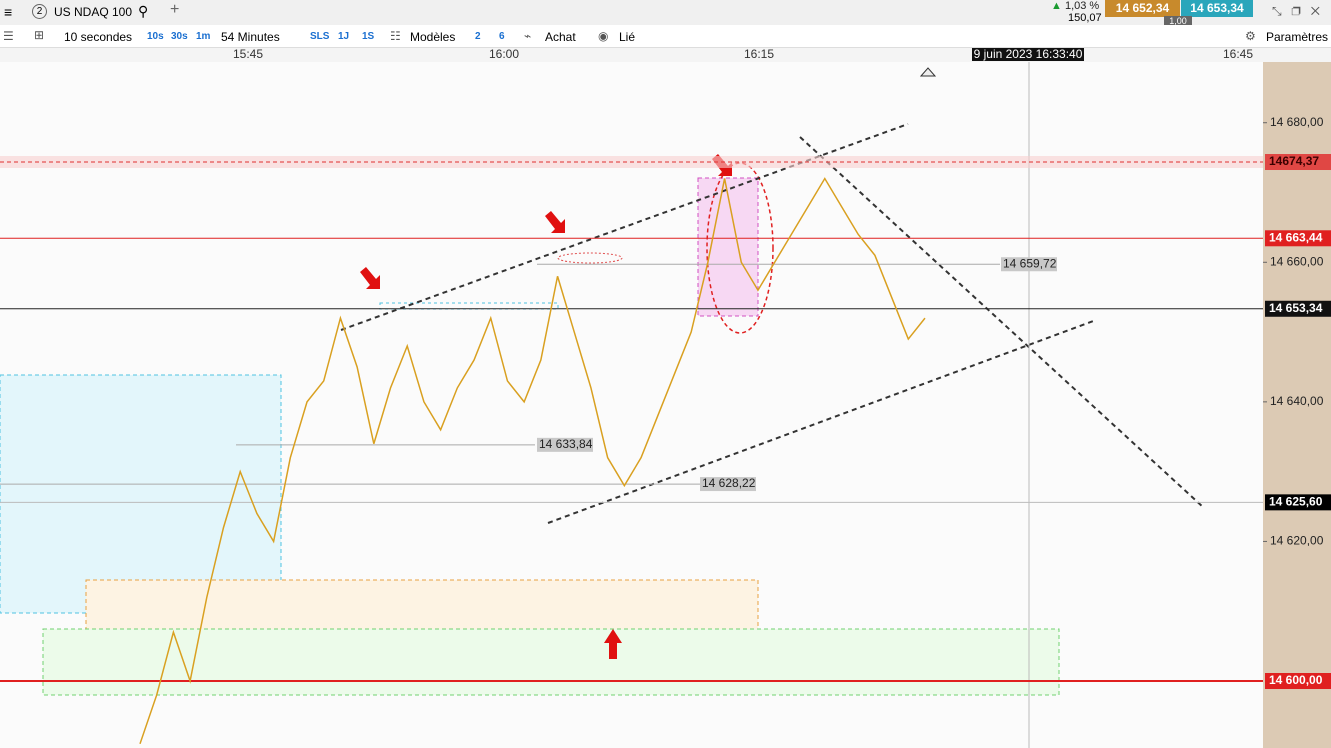  What do you see at coordinates (39, 11) in the screenshot?
I see `tab-number: 2` at bounding box center [39, 11].